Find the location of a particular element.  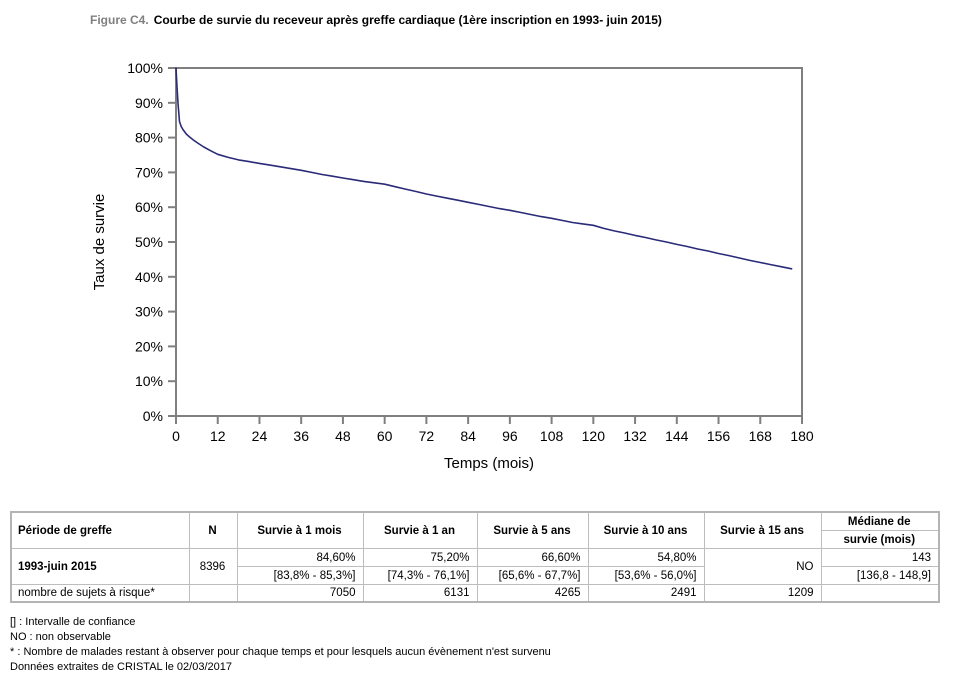

header-survie-1an: Survie à 1 an is located at coordinates (420, 530).